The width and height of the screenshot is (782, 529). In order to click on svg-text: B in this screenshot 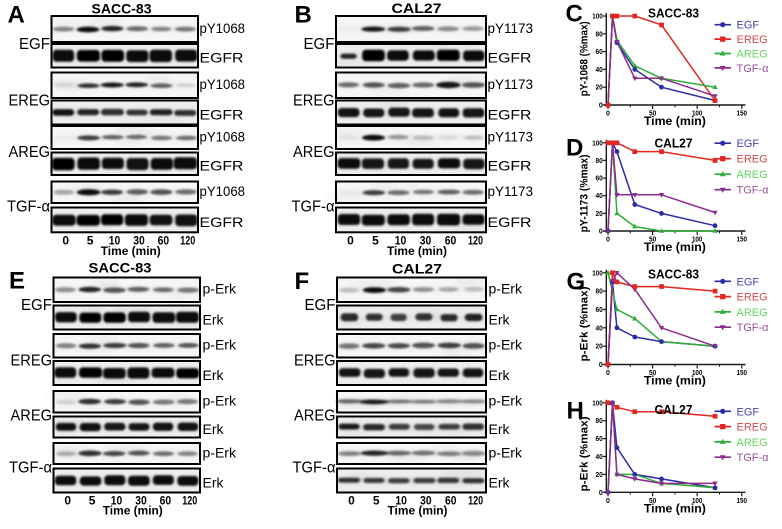, I will do `click(303, 15)`.